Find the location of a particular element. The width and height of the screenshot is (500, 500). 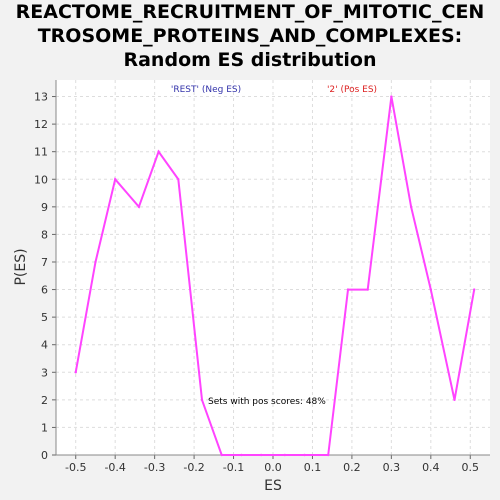

x-tick-label: -0.4 is located at coordinates (114, 467).